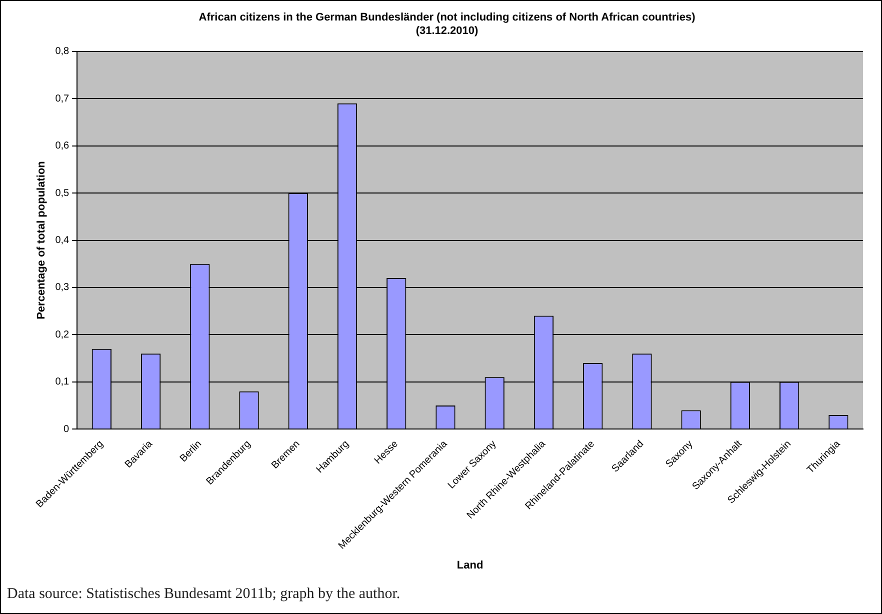 Image resolution: width=882 pixels, height=614 pixels. I want to click on x-axis-title: Land, so click(470, 565).